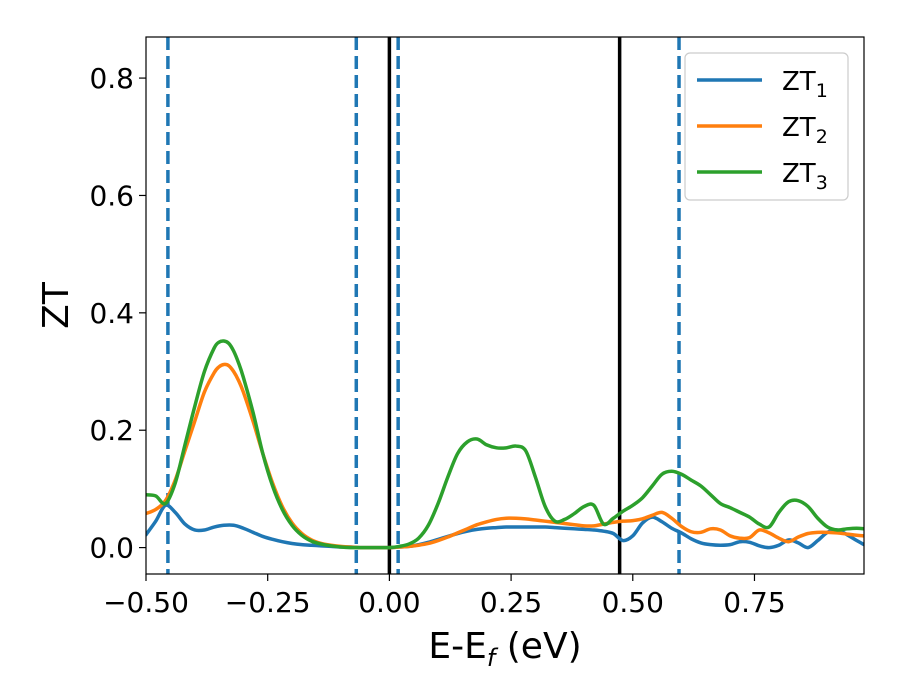  Describe the element at coordinates (111, 430) in the screenshot. I see `y-tick-label: 0.2` at that location.